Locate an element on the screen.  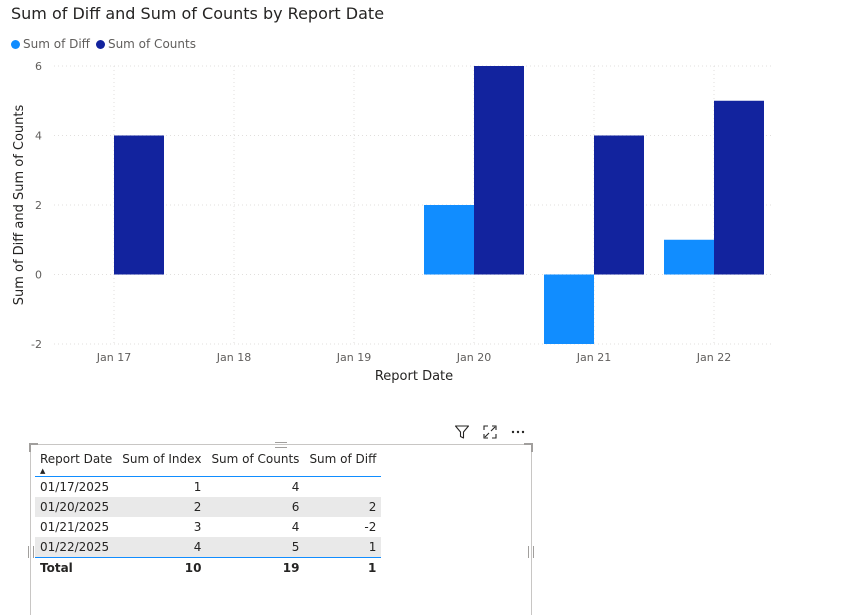
legend-marker-sum-of-diff is located at coordinates (15, 44).